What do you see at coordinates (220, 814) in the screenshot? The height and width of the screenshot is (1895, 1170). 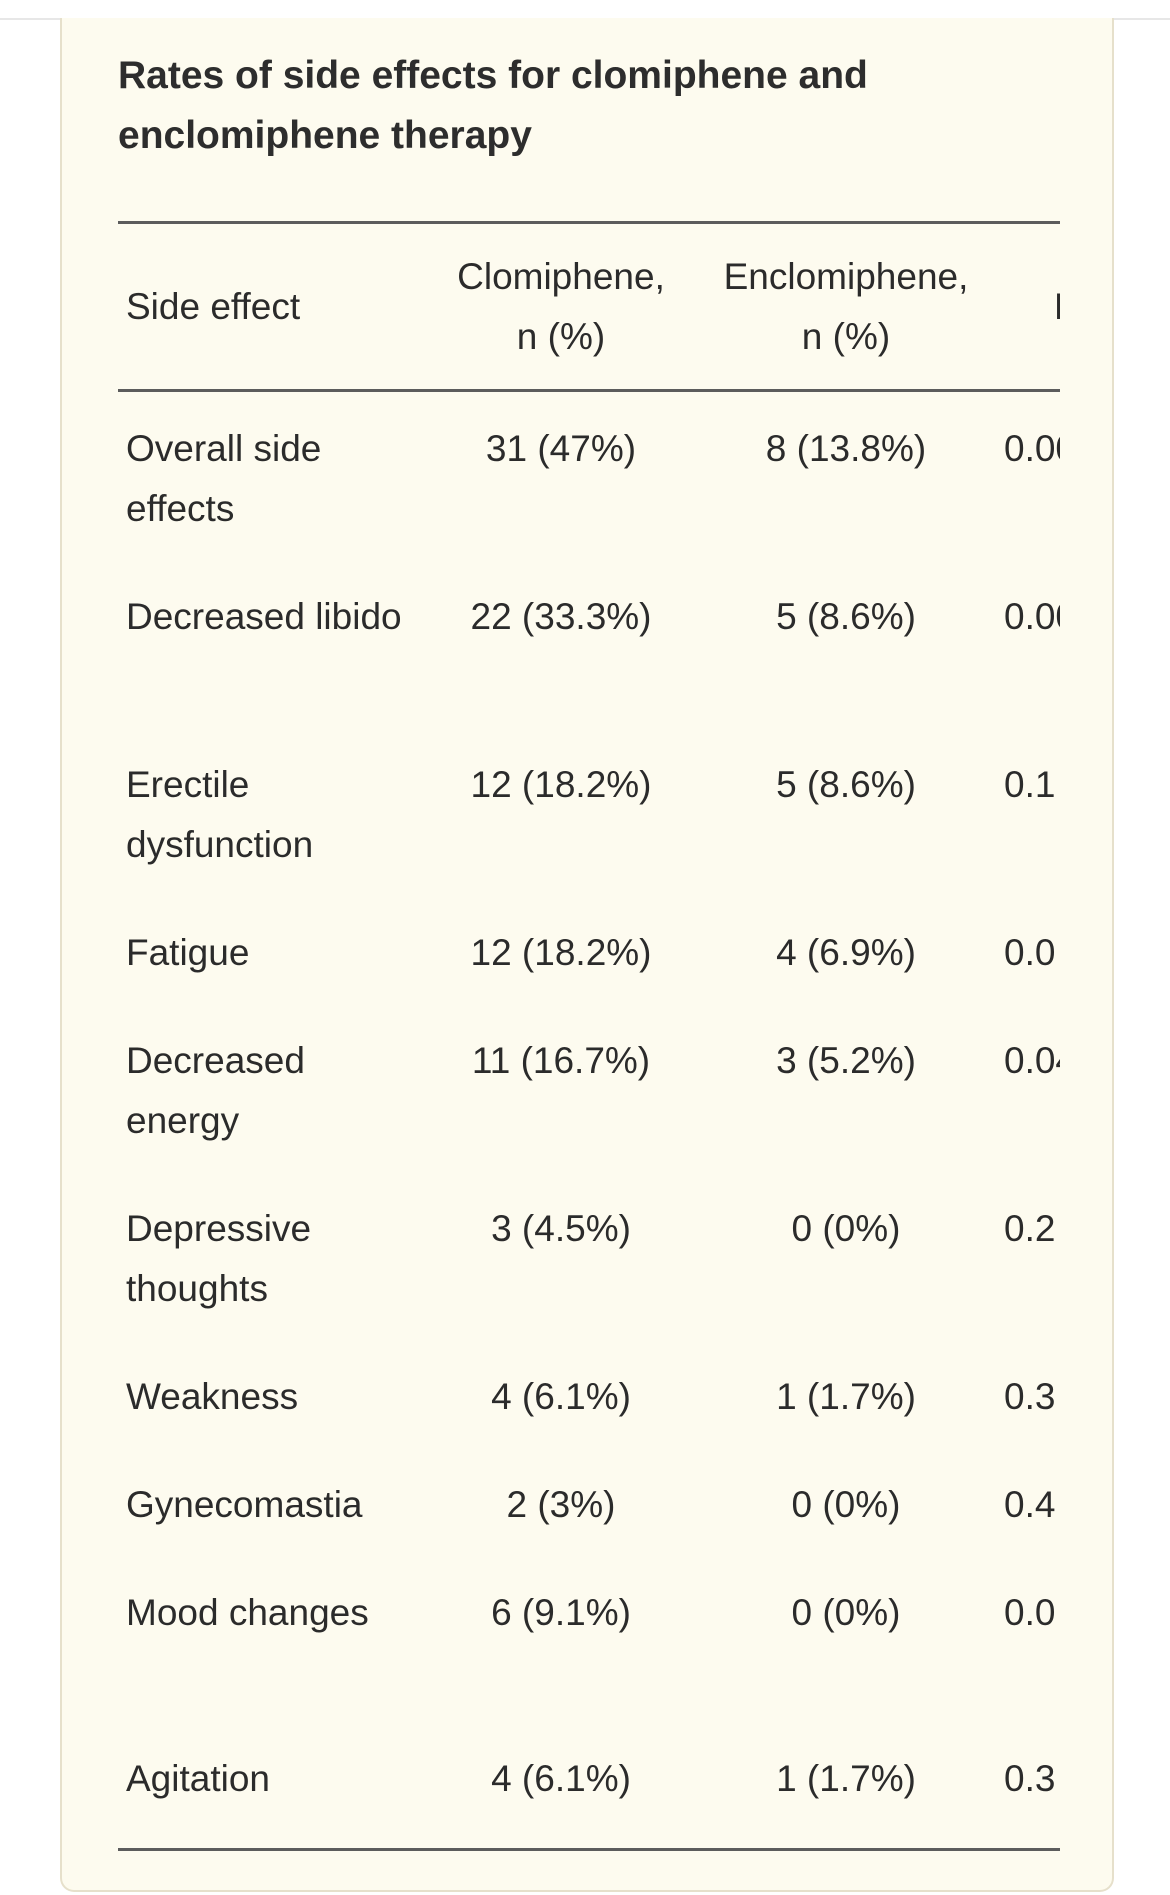 I see `cell-side-effect: Erectile dysfunction` at bounding box center [220, 814].